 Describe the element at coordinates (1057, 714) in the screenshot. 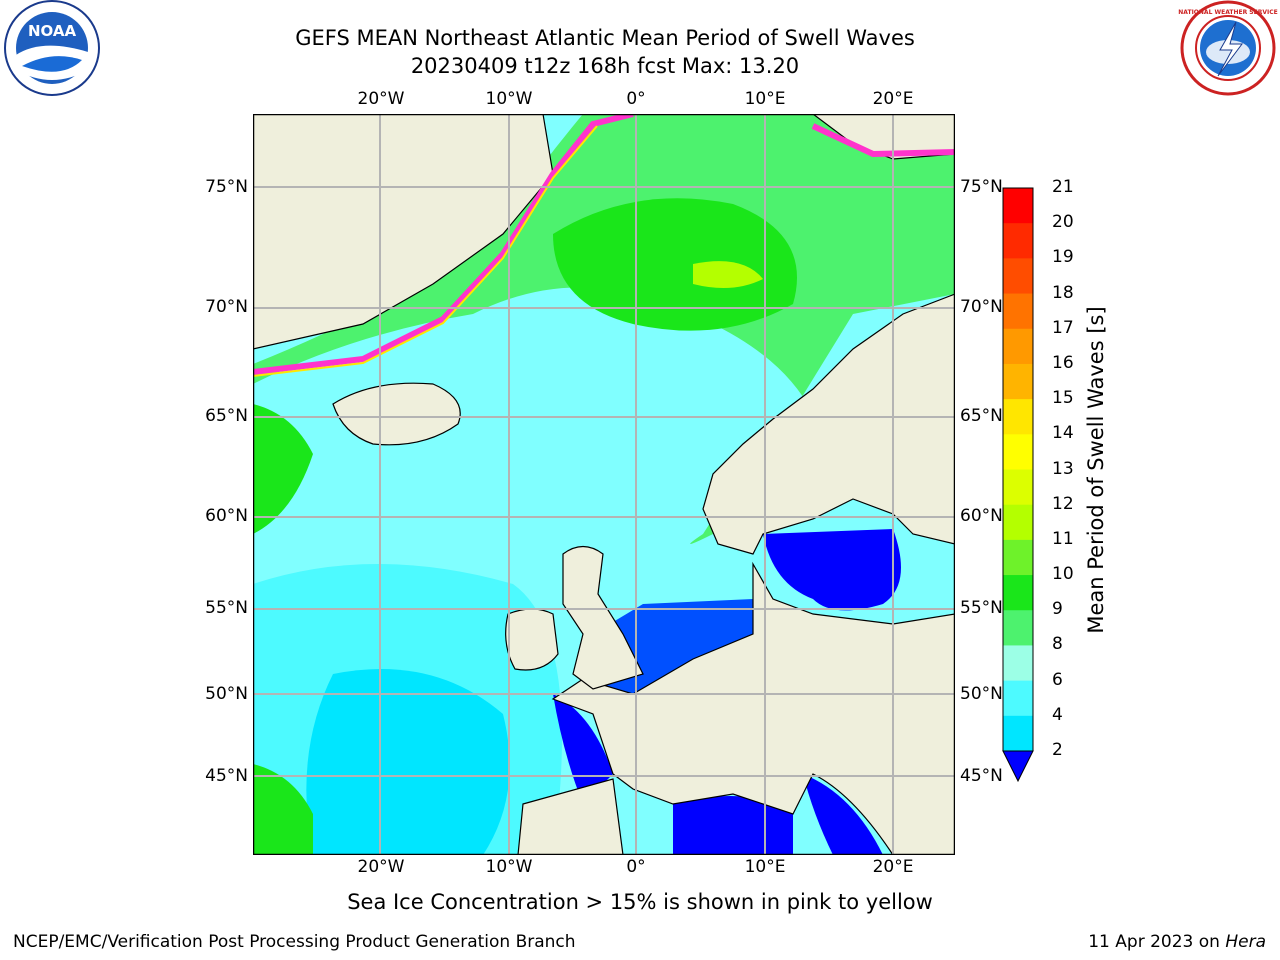

I see `colorbar-tick-label: 4` at that location.